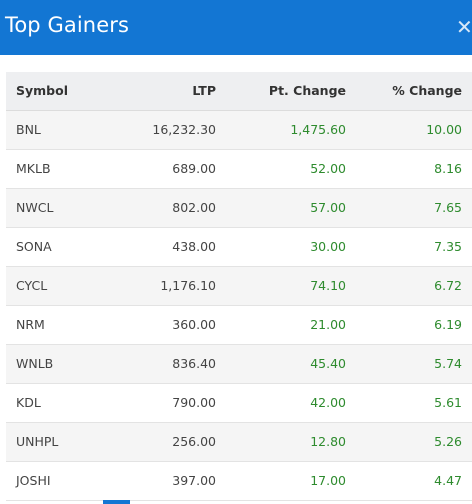 The width and height of the screenshot is (472, 504). I want to click on pct-change-cell: 7.35, so click(414, 247).